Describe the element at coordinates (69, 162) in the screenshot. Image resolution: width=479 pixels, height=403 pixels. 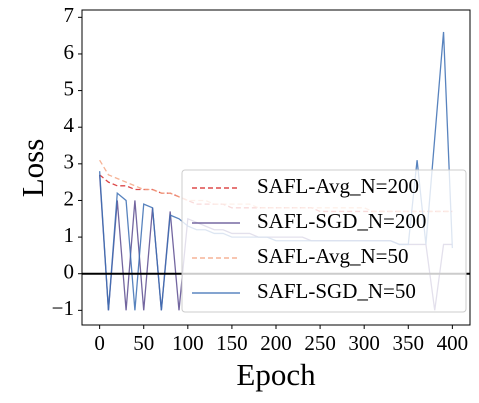
I see `y-tick-label: 3` at that location.